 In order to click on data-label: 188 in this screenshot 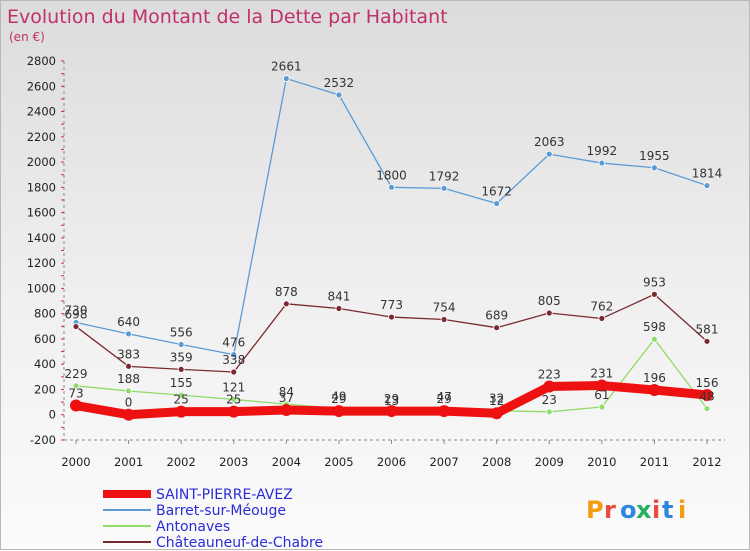, I will do `click(128, 379)`.